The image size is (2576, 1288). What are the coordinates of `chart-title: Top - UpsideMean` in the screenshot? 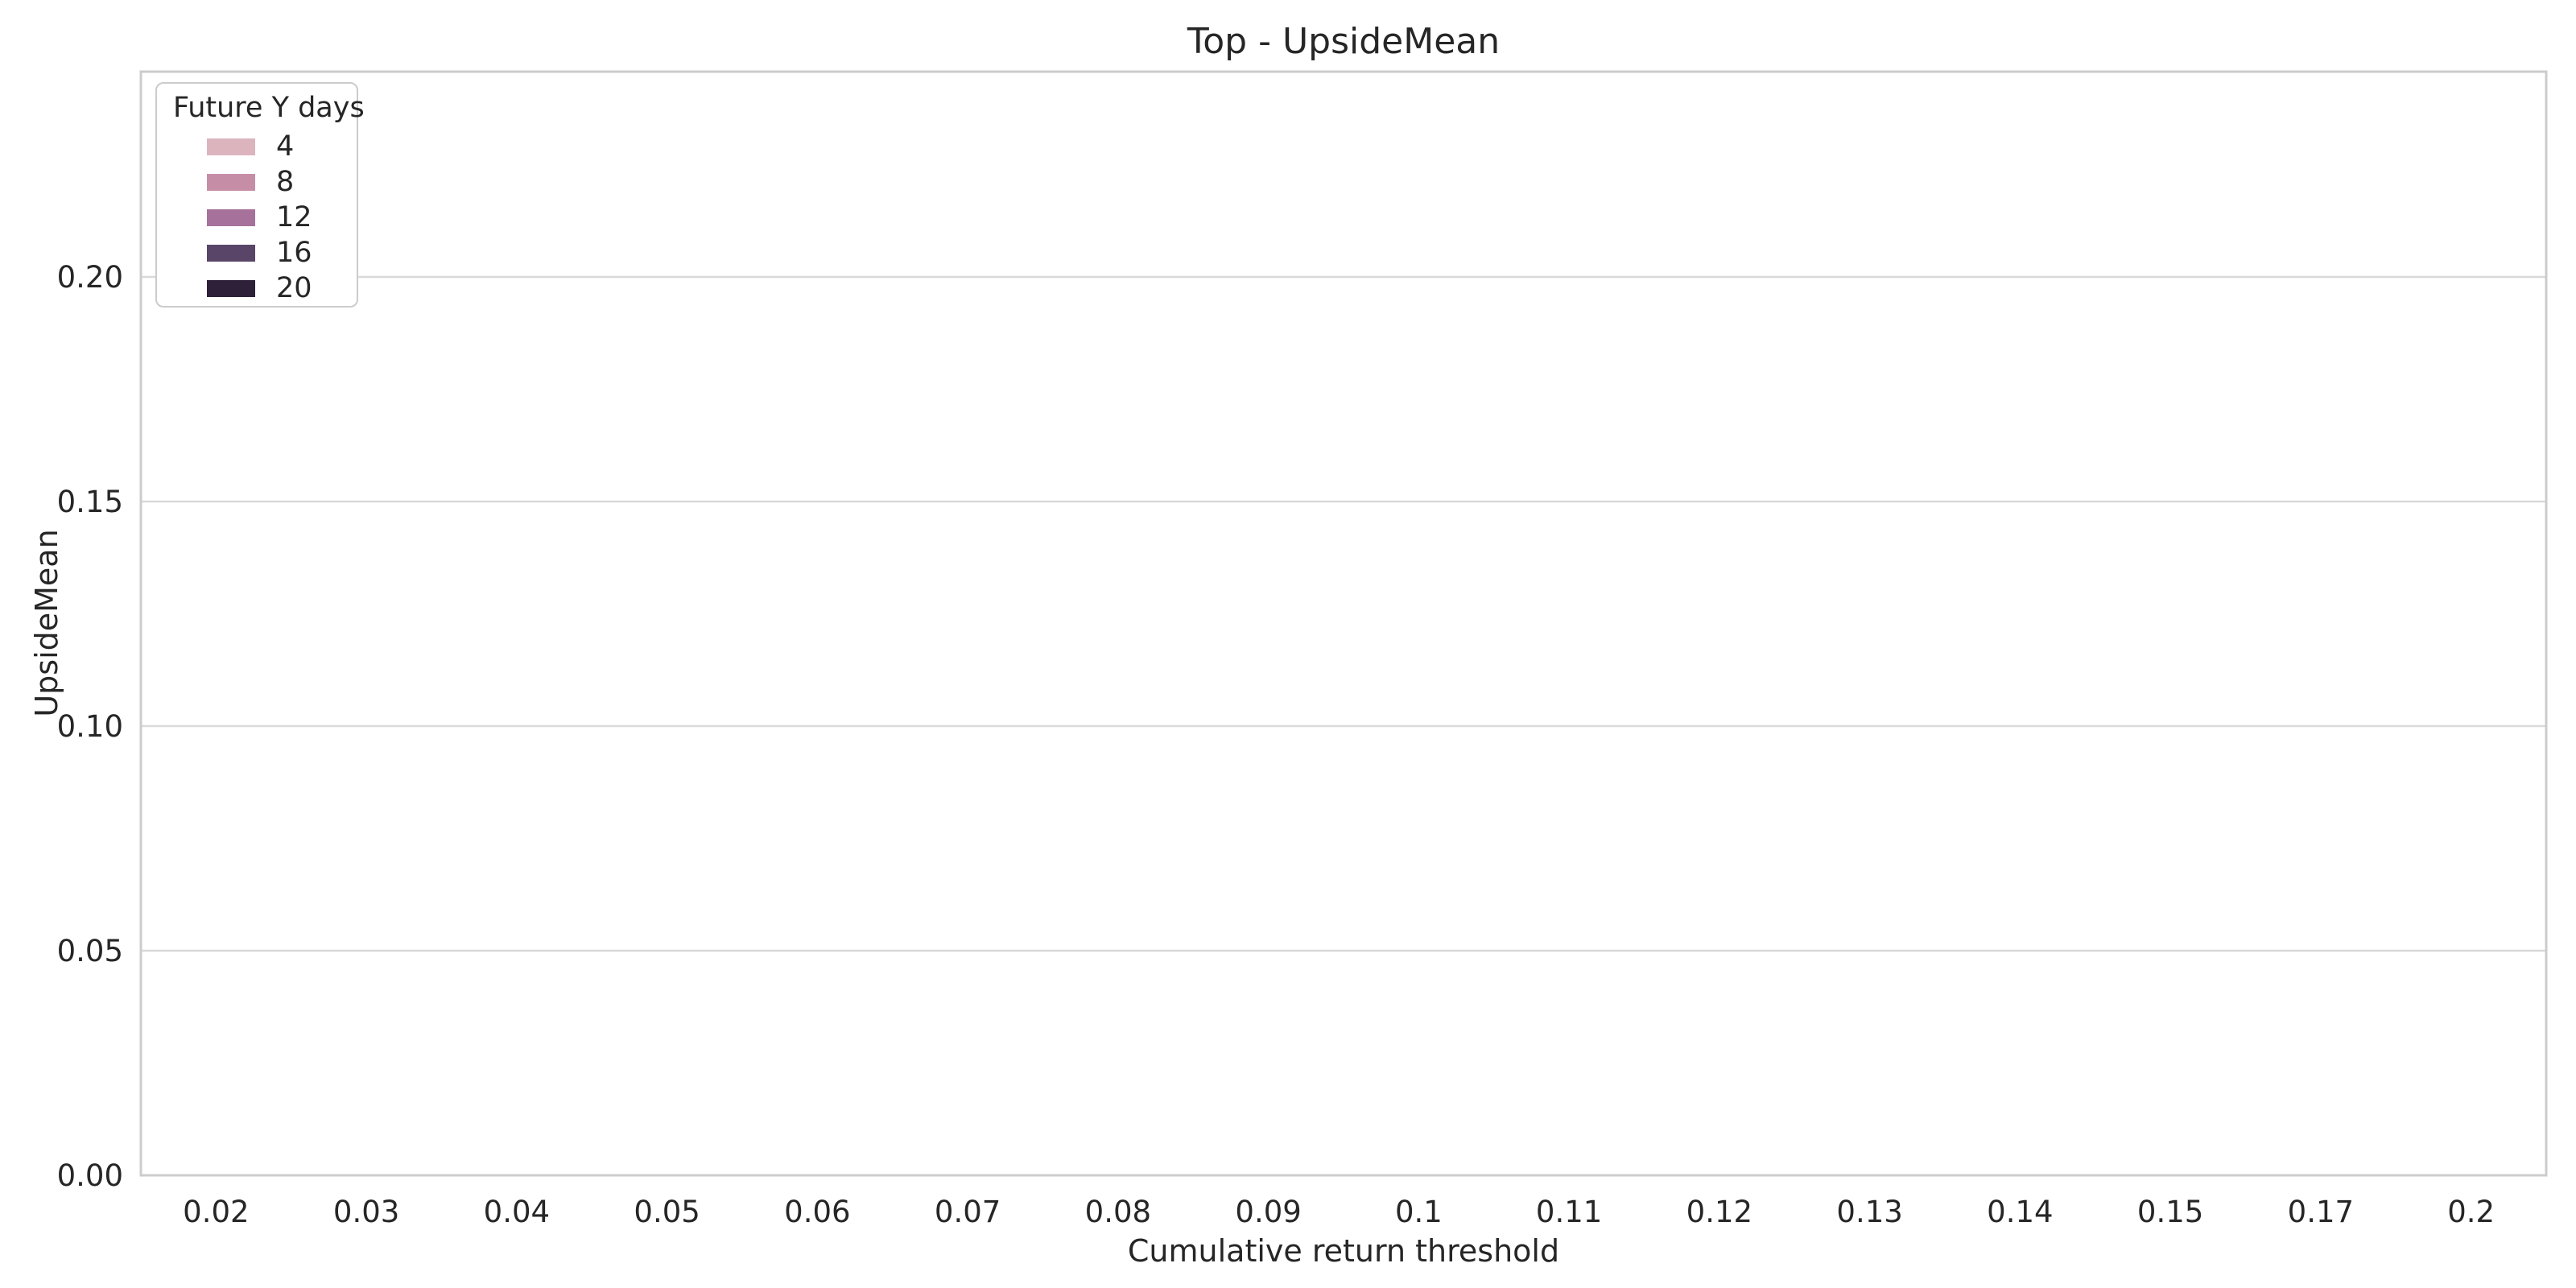 It's located at (1344, 41).